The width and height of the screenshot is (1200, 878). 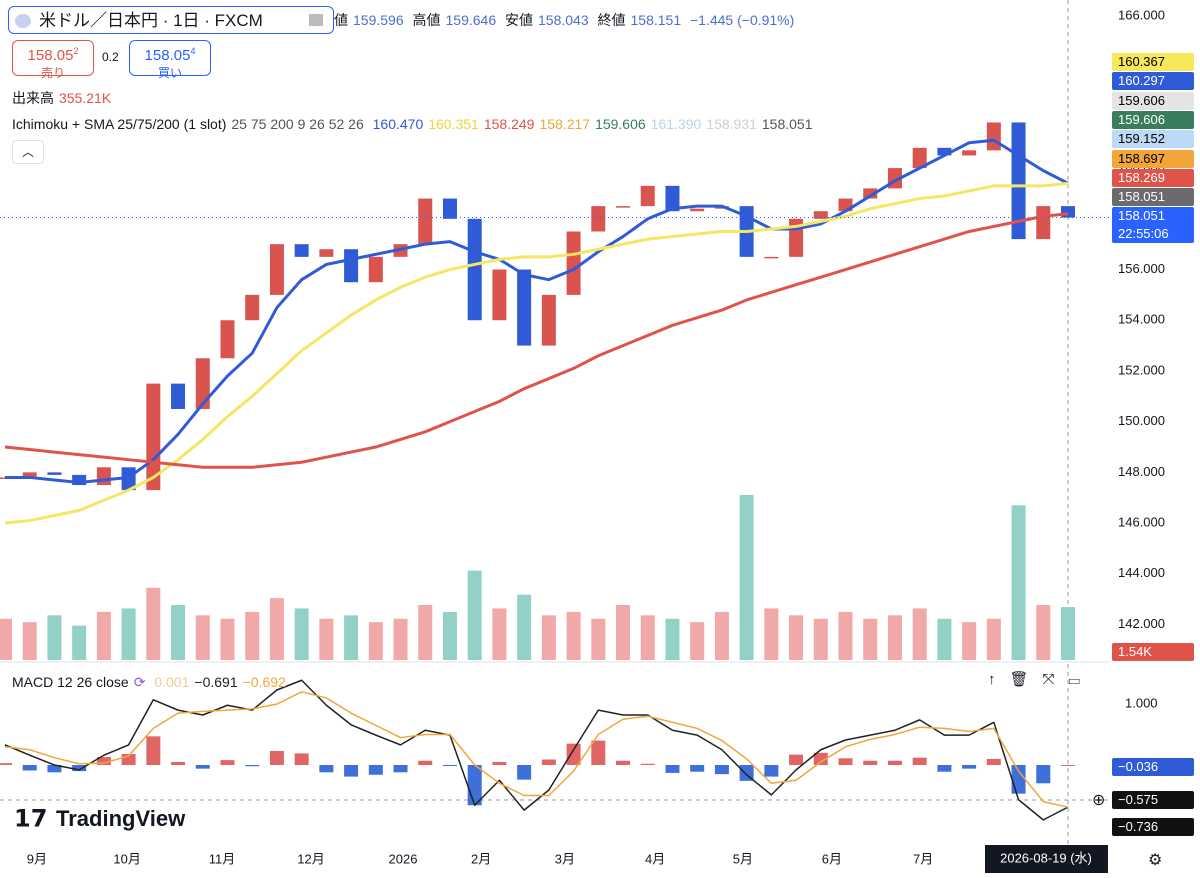 What do you see at coordinates (1041, 679) in the screenshot?
I see `pane-tools: ↑🗑⤧▭` at bounding box center [1041, 679].